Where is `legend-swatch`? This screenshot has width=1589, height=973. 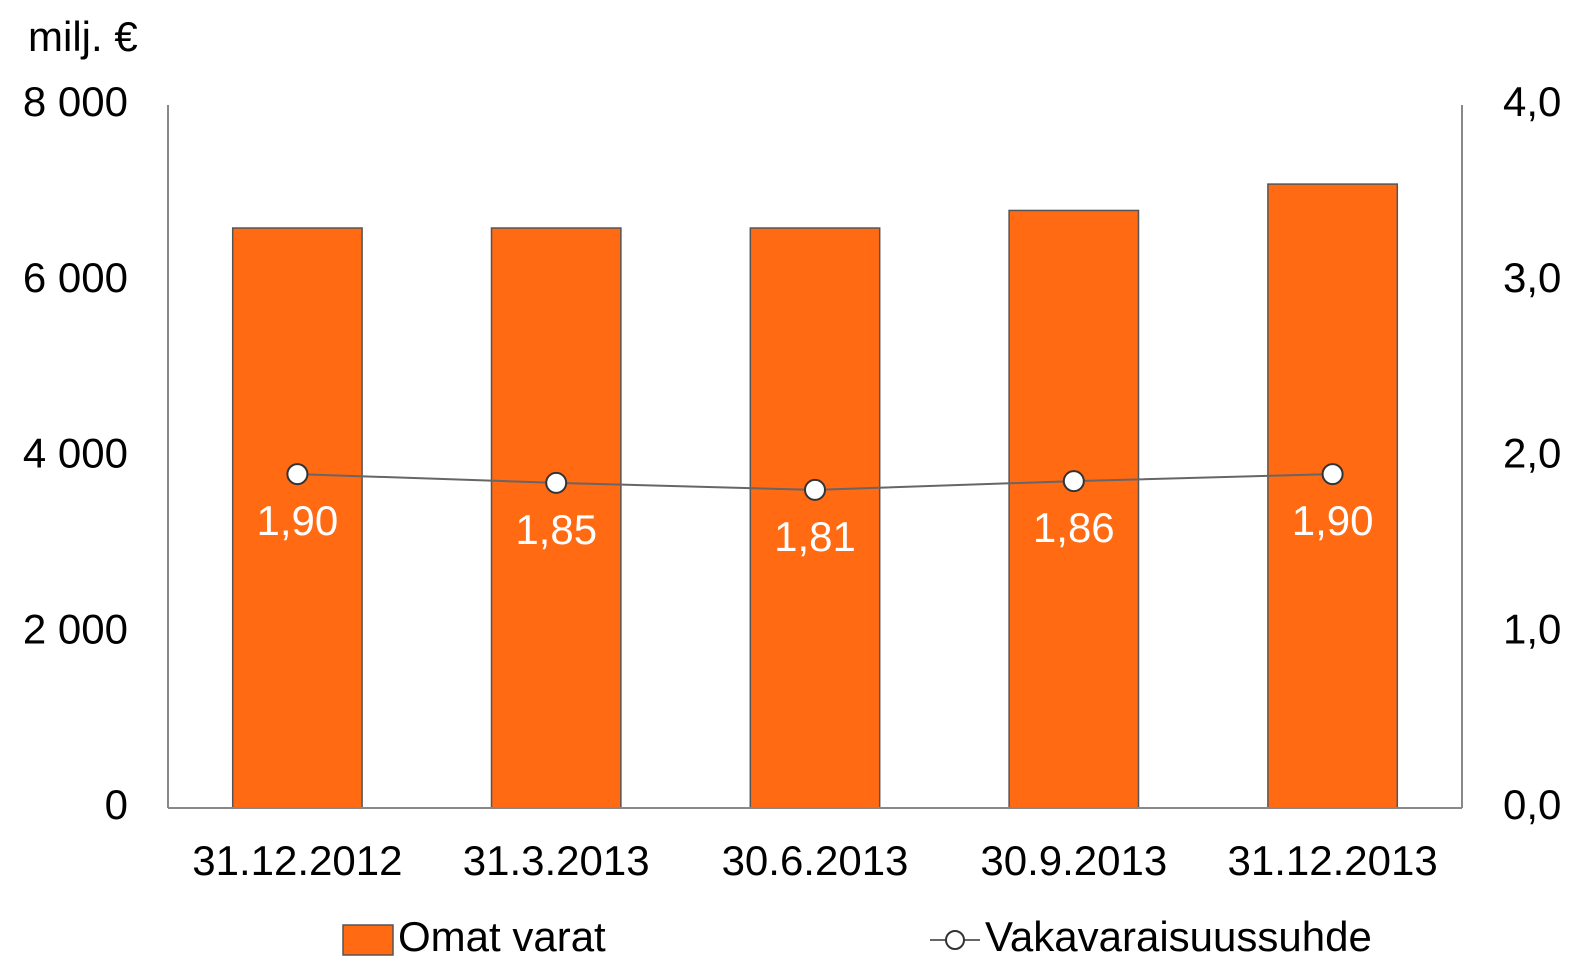
legend-swatch is located at coordinates (368, 940).